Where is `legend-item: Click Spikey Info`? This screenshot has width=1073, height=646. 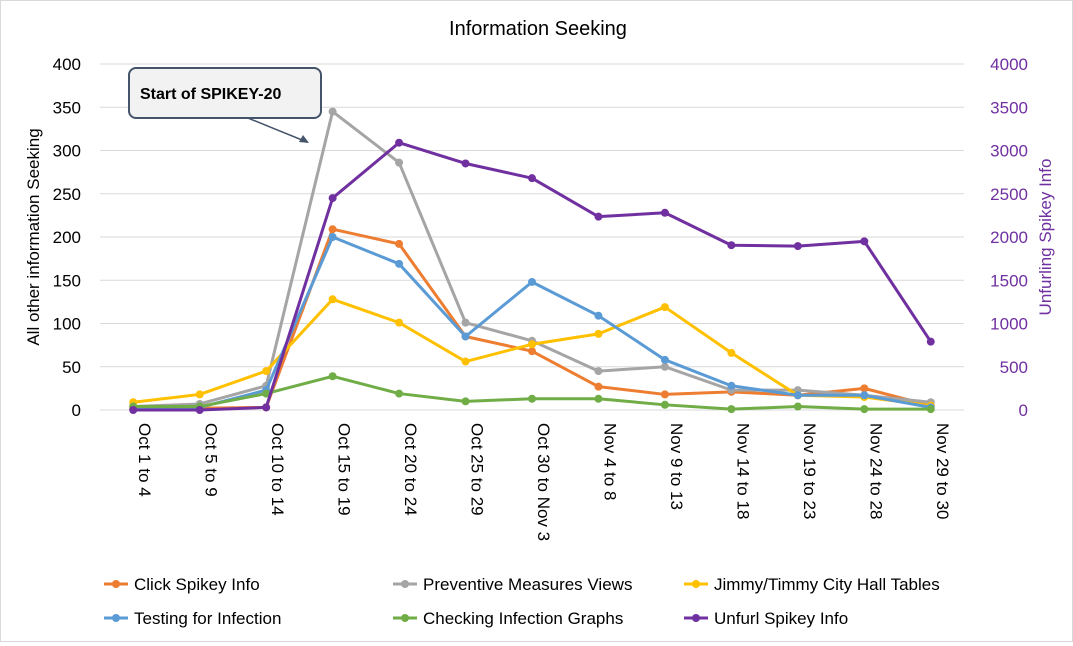 legend-item: Click Spikey Info is located at coordinates (182, 584).